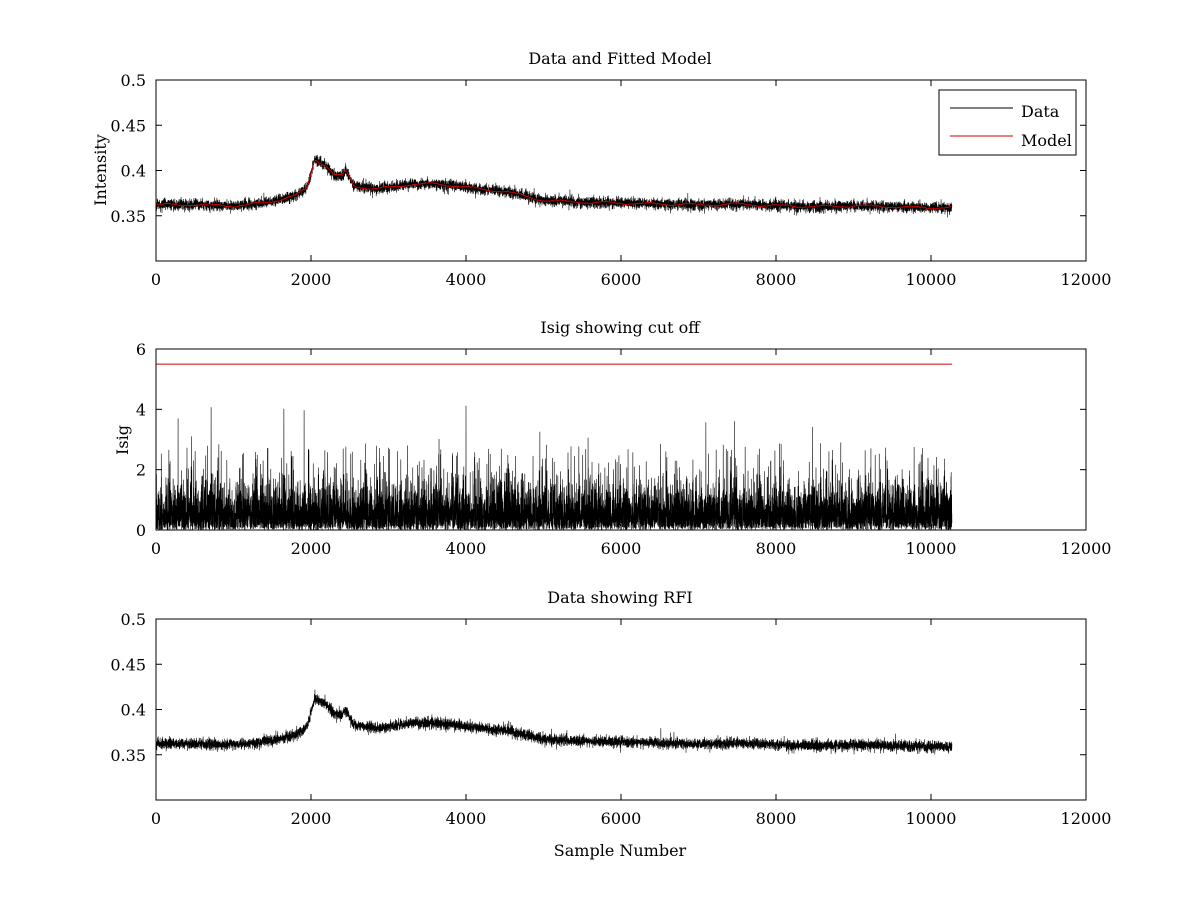 The image size is (1200, 900). Describe the element at coordinates (620, 850) in the screenshot. I see `x-axis-label: Sample Number` at that location.